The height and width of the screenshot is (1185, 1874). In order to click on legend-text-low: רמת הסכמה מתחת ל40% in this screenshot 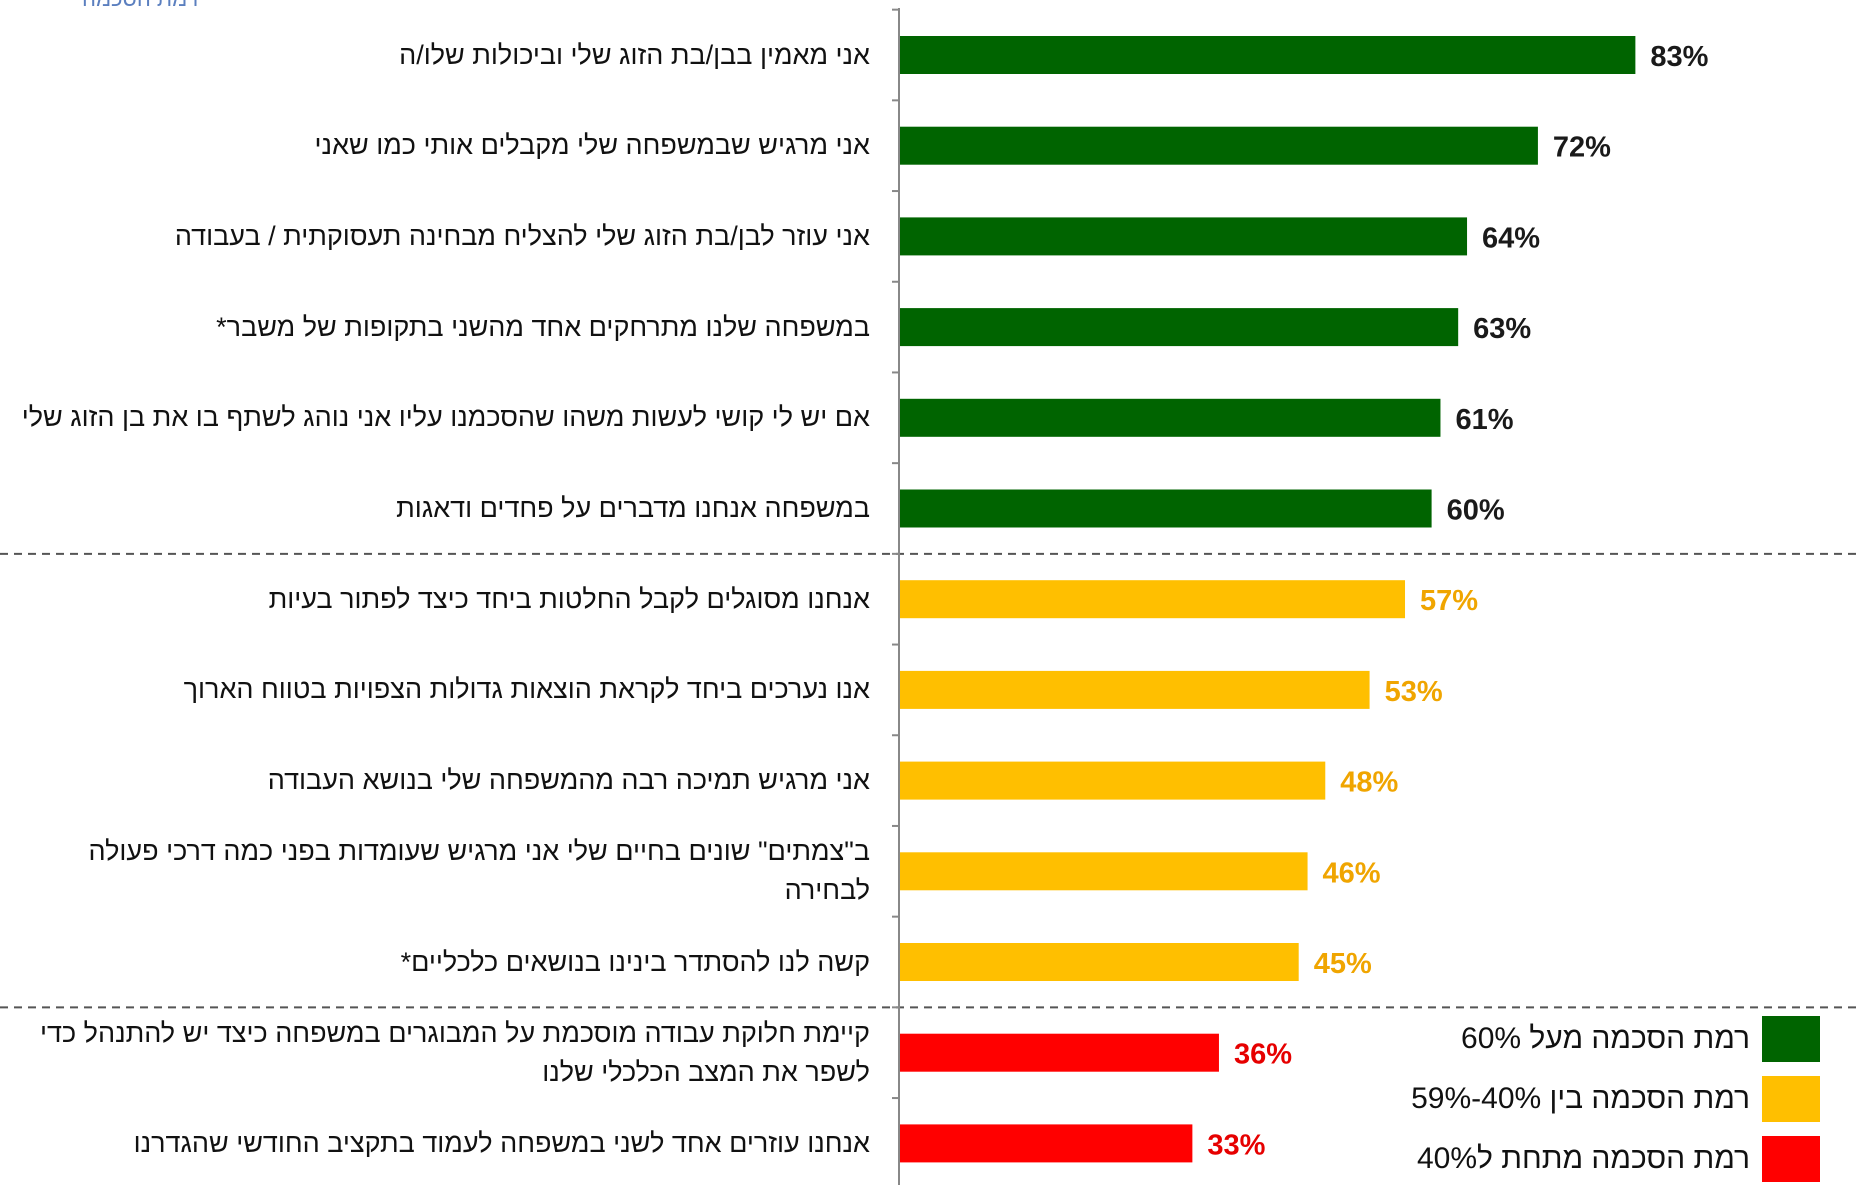, I will do `click(1583, 1158)`.